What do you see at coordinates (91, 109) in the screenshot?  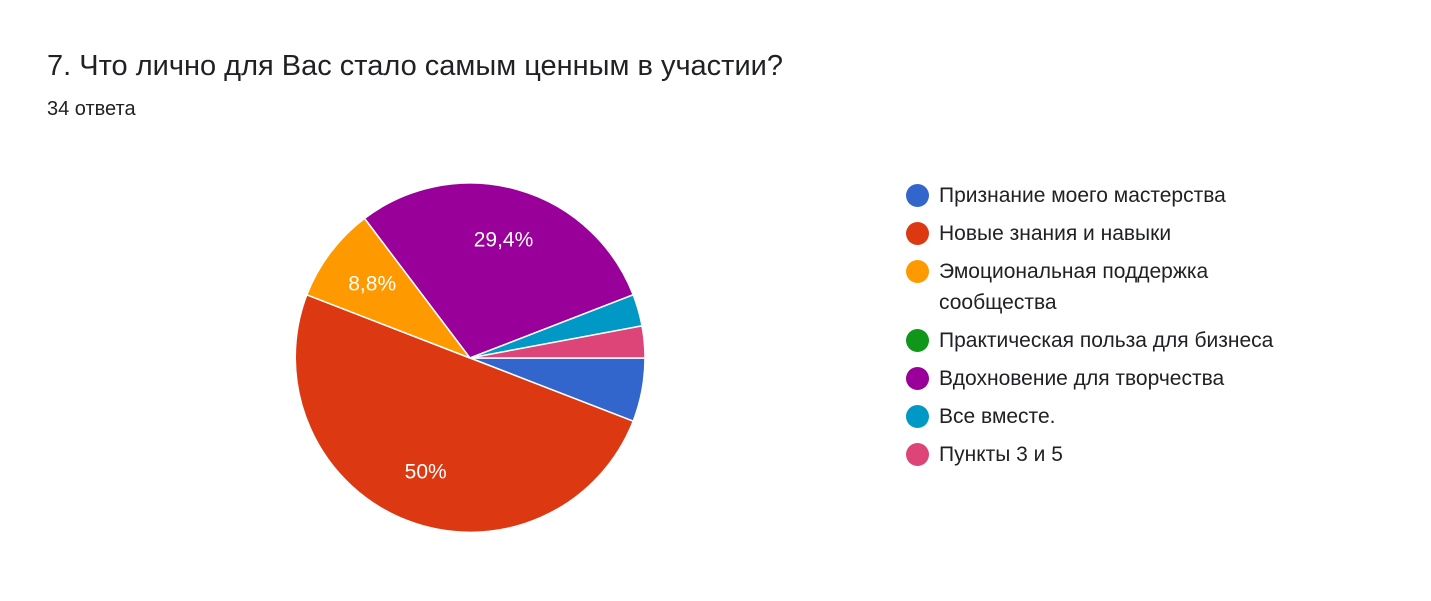 I see `response-count: 34 ответа` at bounding box center [91, 109].